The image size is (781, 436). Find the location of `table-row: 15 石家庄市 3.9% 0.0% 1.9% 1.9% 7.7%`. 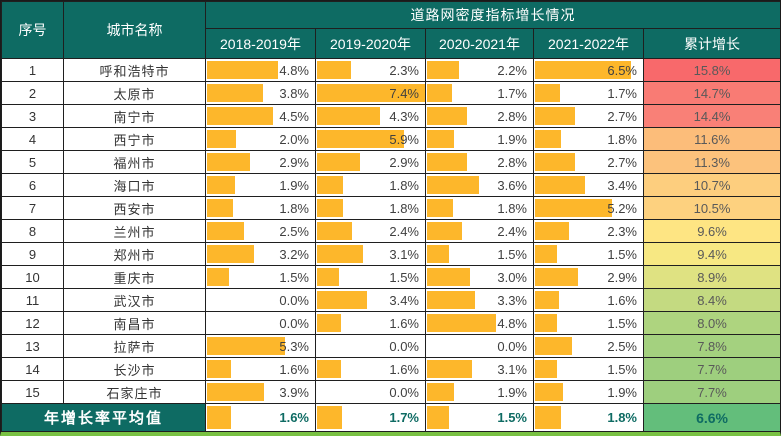

table-row: 15 石家庄市 3.9% 0.0% 1.9% 1.9% 7.7% is located at coordinates (390, 392).